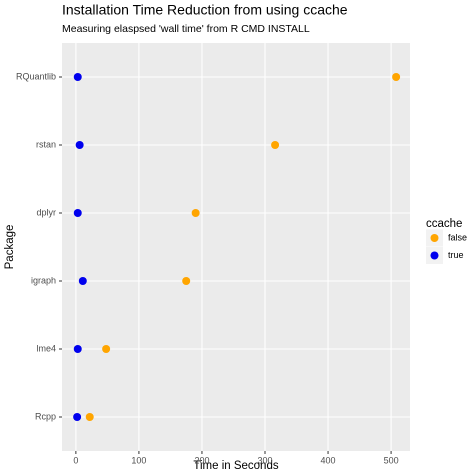  Describe the element at coordinates (75, 460) in the screenshot. I see `x-tick-label: 0` at that location.